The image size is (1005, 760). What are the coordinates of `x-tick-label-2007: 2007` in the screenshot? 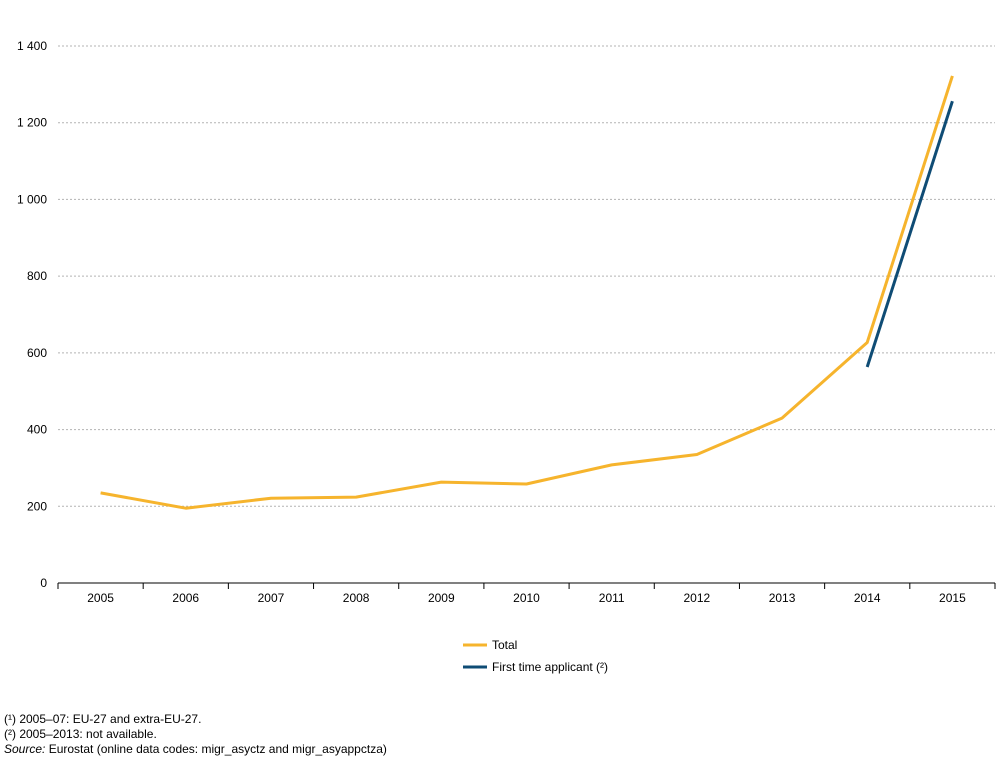 It's located at (271, 598).